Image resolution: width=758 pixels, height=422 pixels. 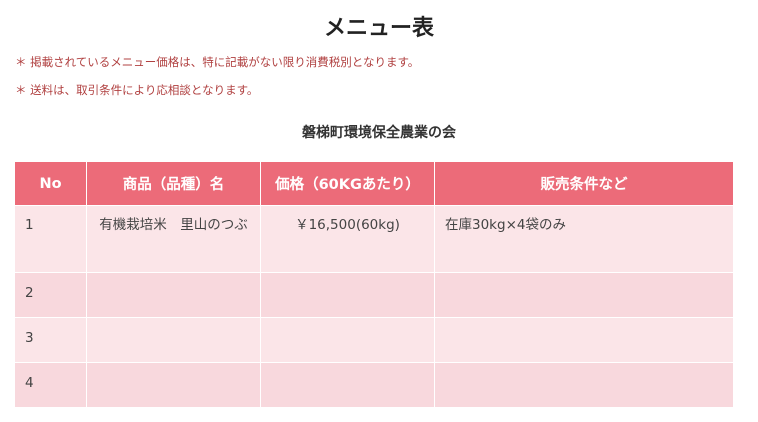 What do you see at coordinates (51, 184) in the screenshot?
I see `header-no: No` at bounding box center [51, 184].